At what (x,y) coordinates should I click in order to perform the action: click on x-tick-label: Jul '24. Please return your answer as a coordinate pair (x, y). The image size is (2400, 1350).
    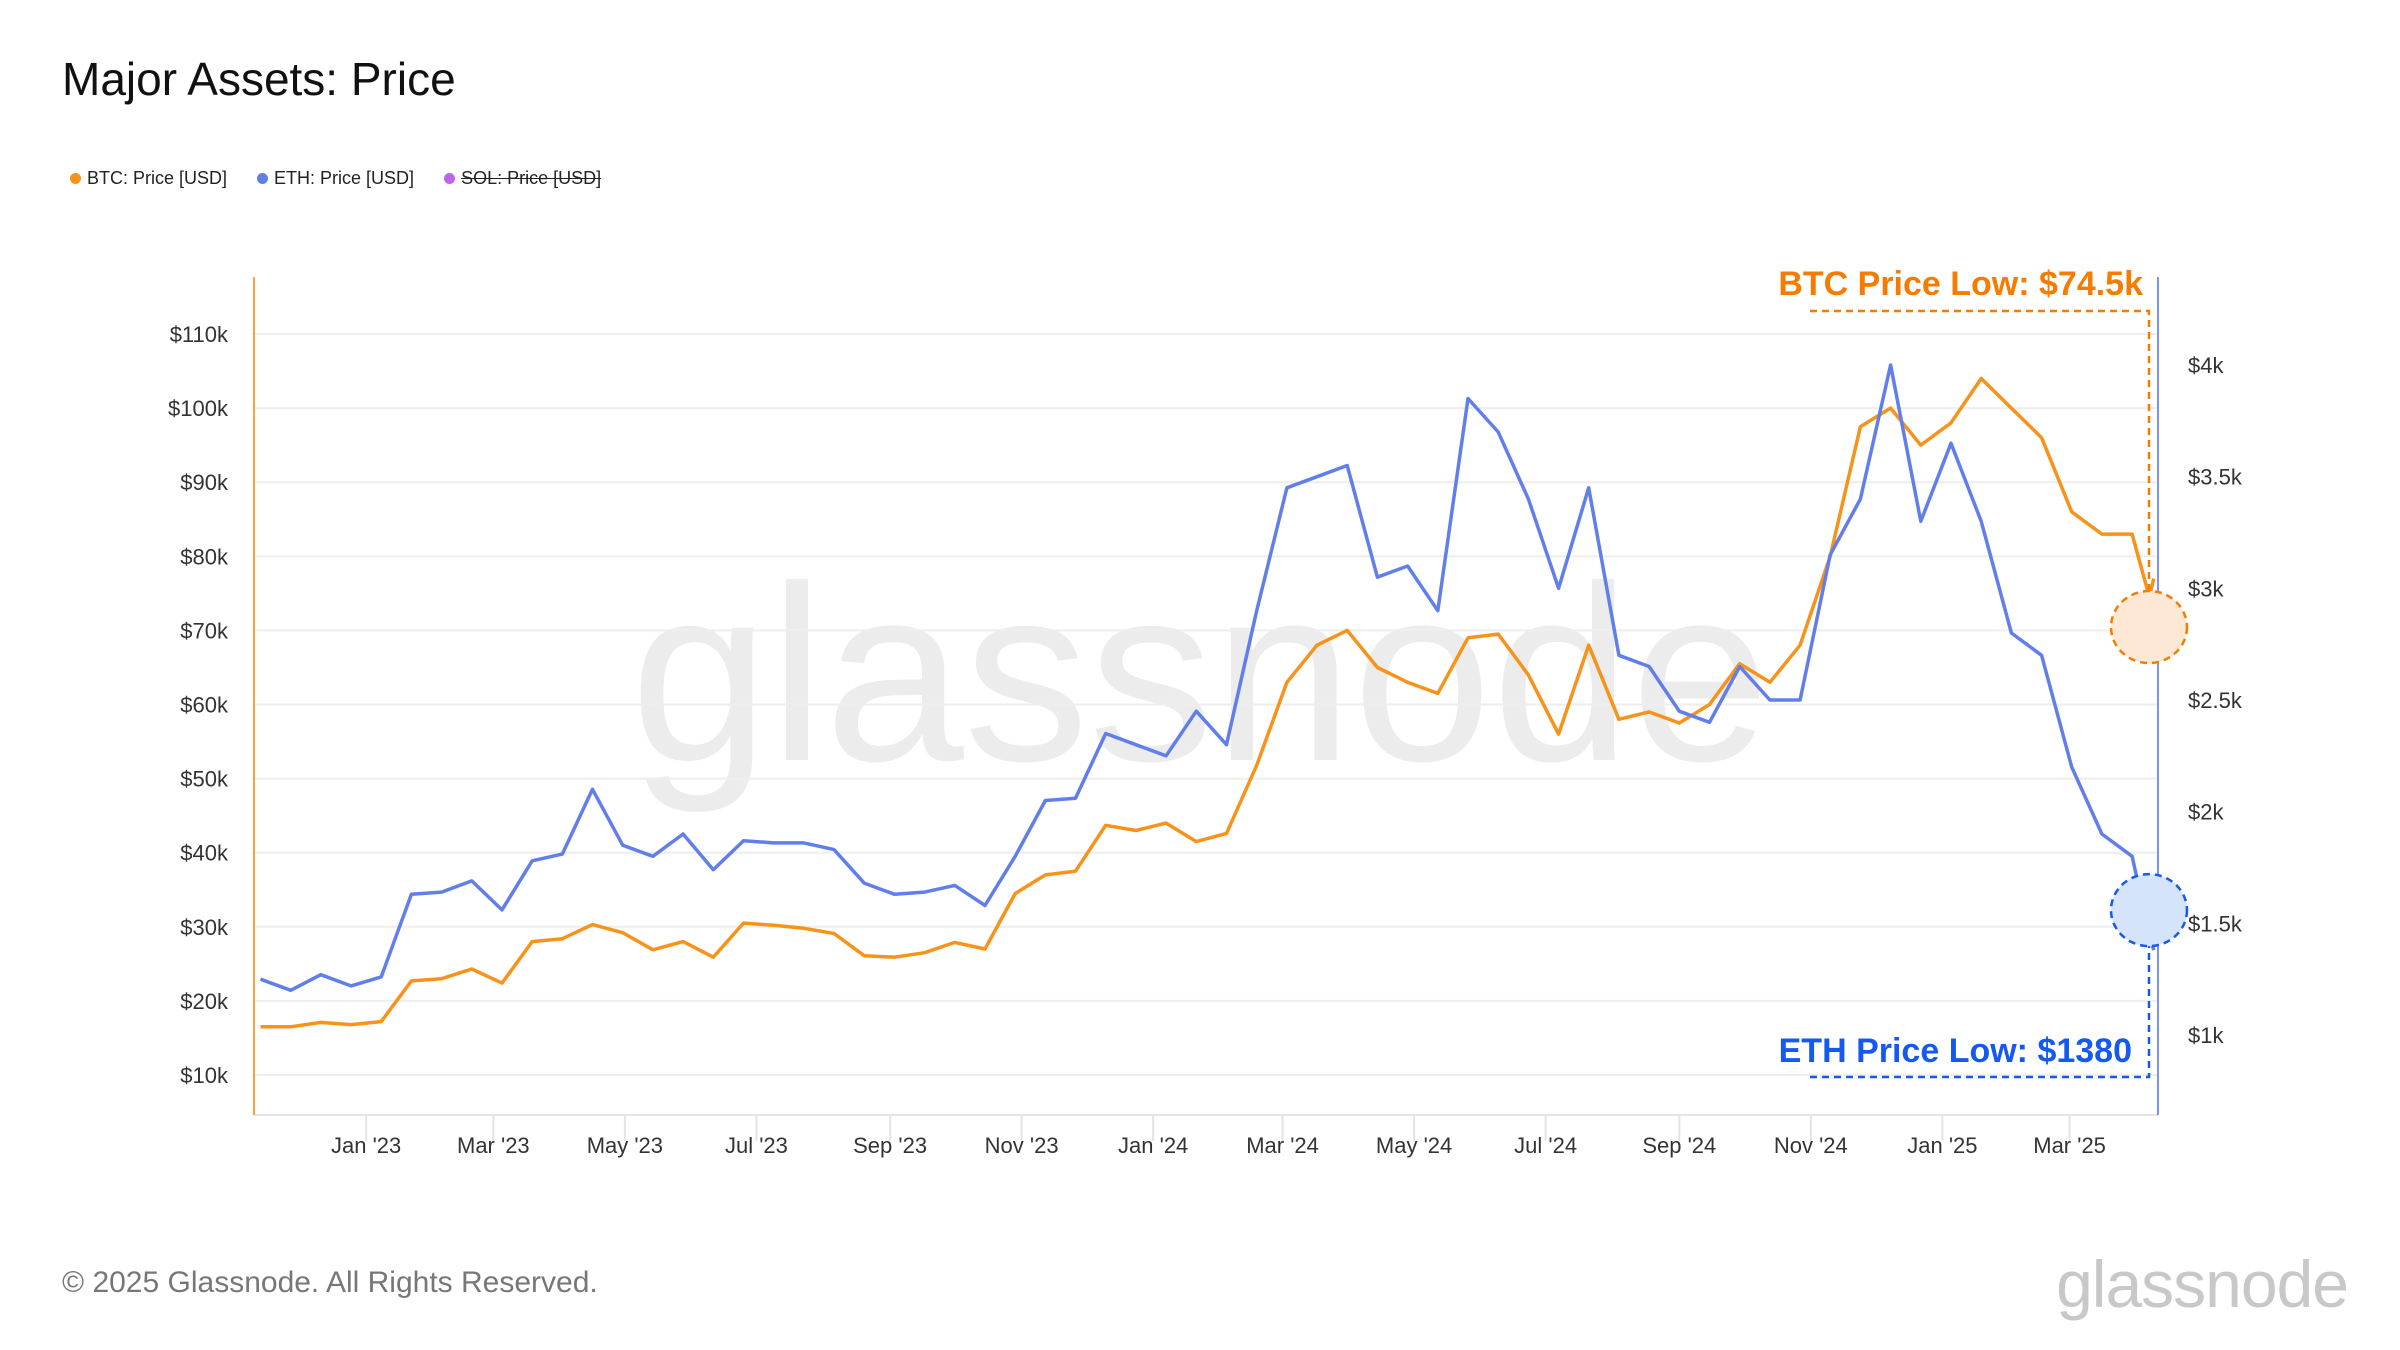
    Looking at the image, I should click on (1545, 1145).